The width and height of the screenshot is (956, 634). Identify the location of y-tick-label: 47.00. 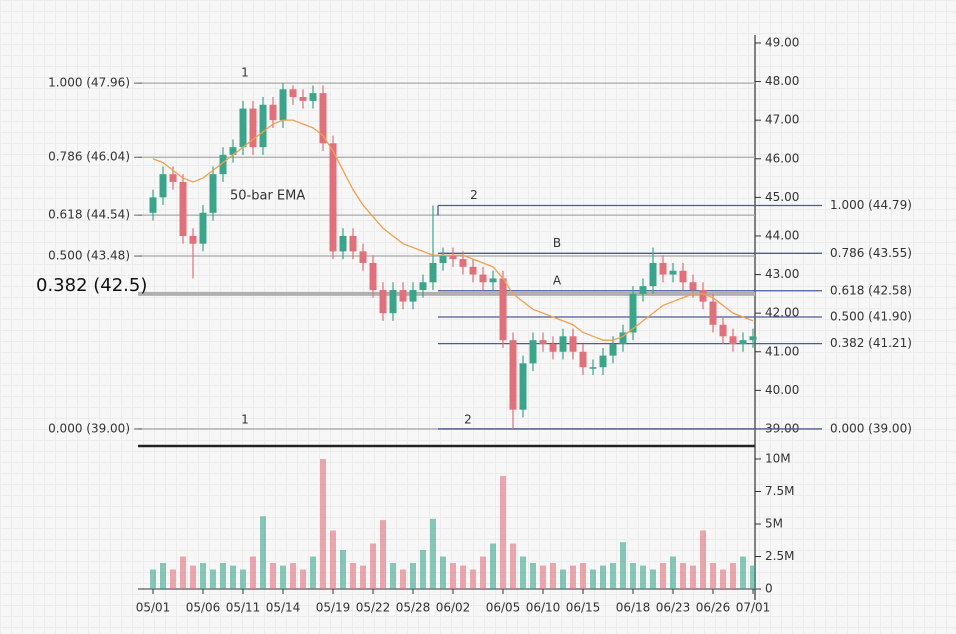
(782, 120).